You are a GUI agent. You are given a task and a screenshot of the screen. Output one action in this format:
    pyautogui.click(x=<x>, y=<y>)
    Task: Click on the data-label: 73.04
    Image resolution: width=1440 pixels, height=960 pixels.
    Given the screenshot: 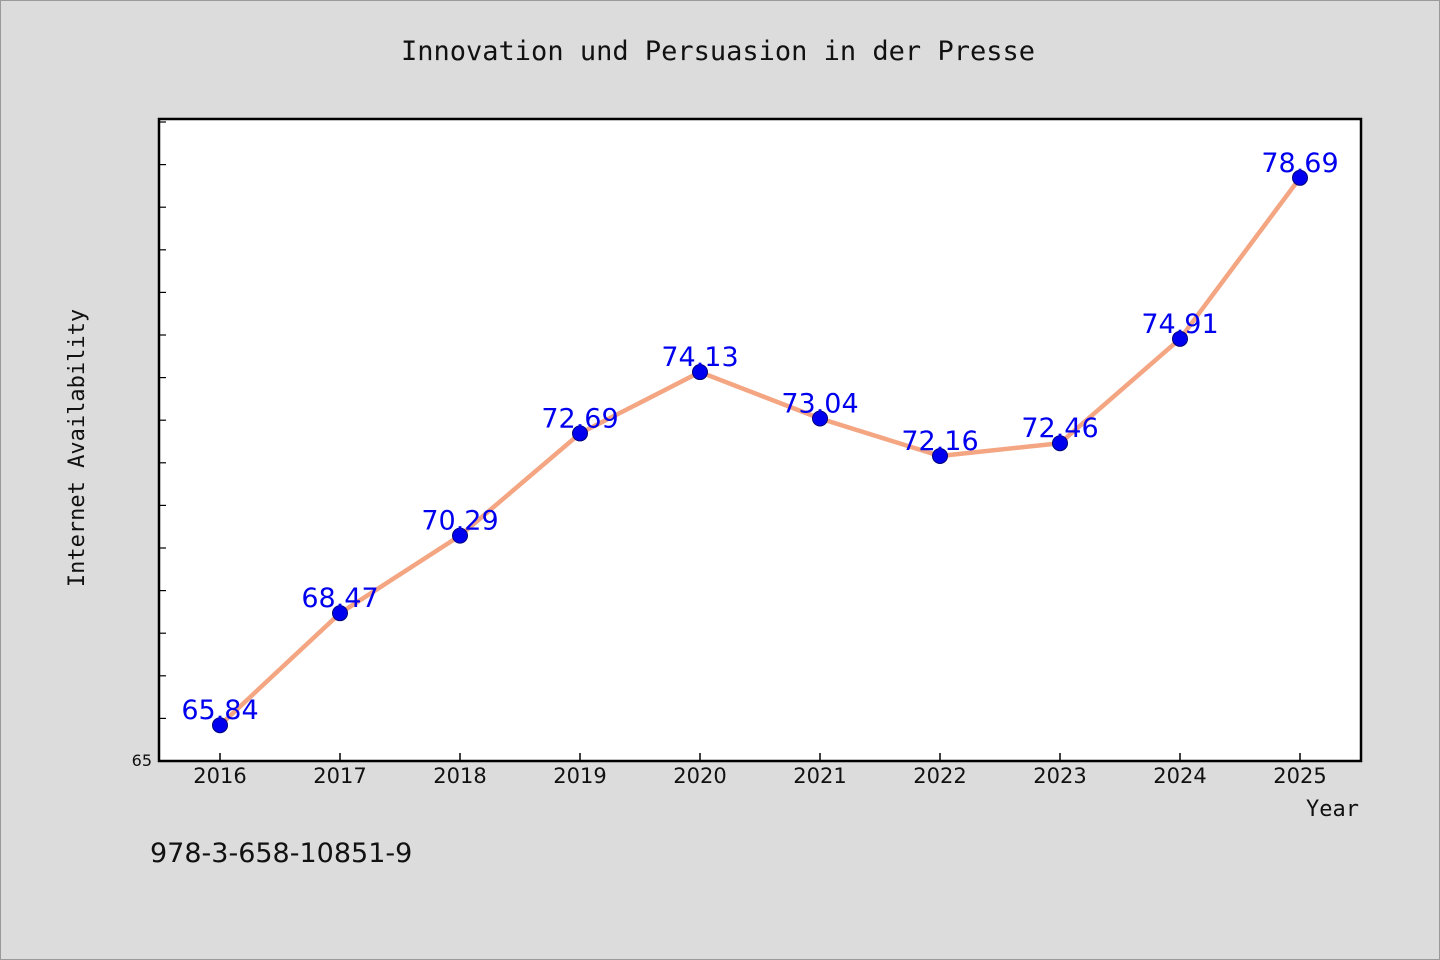 What is the action you would take?
    pyautogui.click(x=819, y=403)
    